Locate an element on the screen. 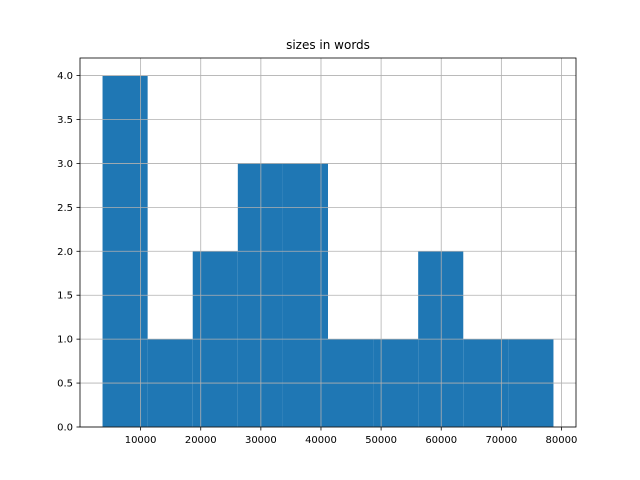  x-tick-label: 50000 is located at coordinates (381, 440).